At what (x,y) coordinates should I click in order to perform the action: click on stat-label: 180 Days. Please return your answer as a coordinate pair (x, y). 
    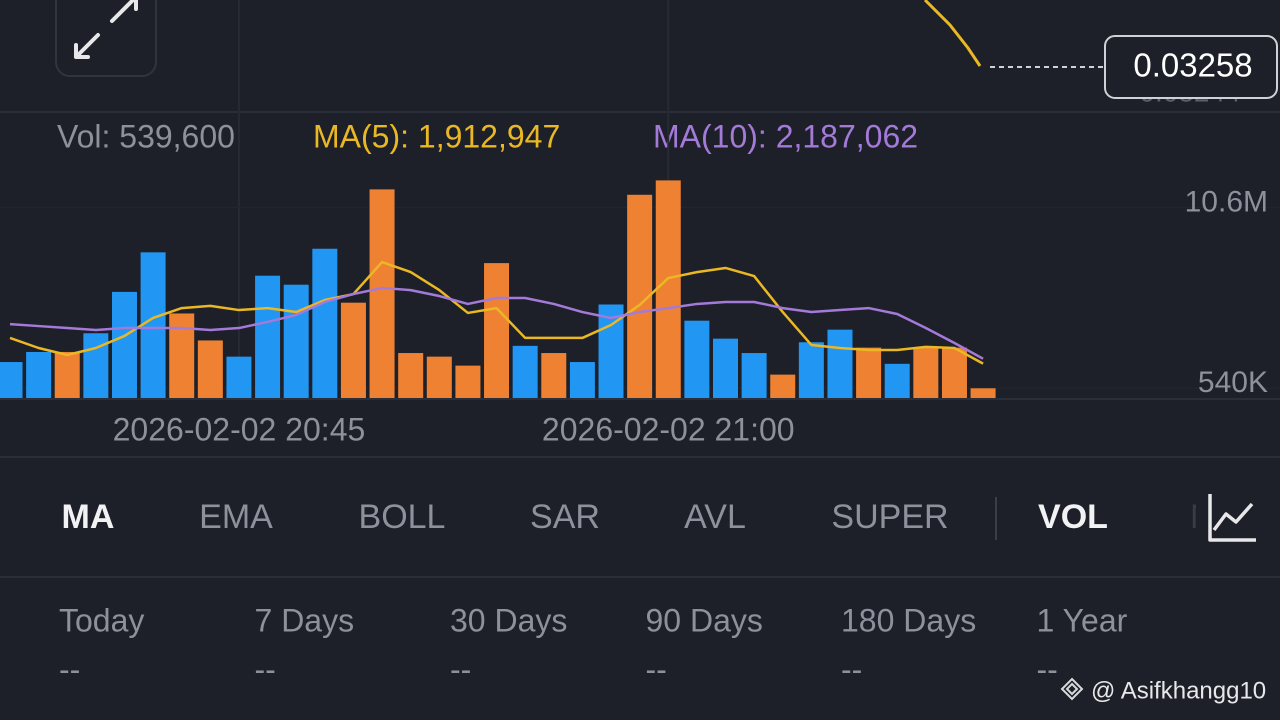
    Looking at the image, I should click on (908, 620).